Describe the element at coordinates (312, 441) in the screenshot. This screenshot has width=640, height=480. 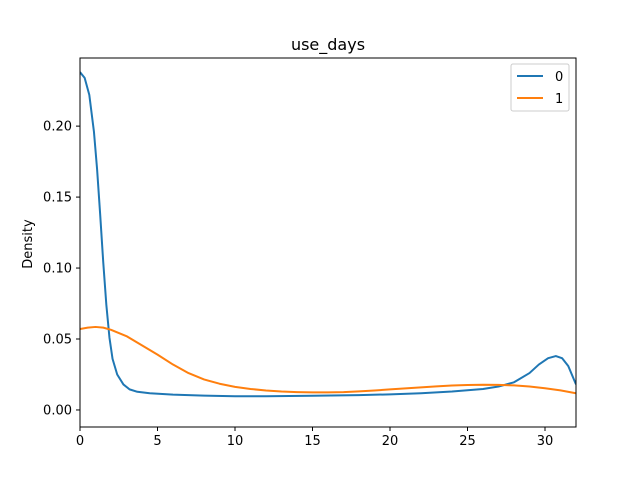
I see `x-tick-label: 15` at that location.